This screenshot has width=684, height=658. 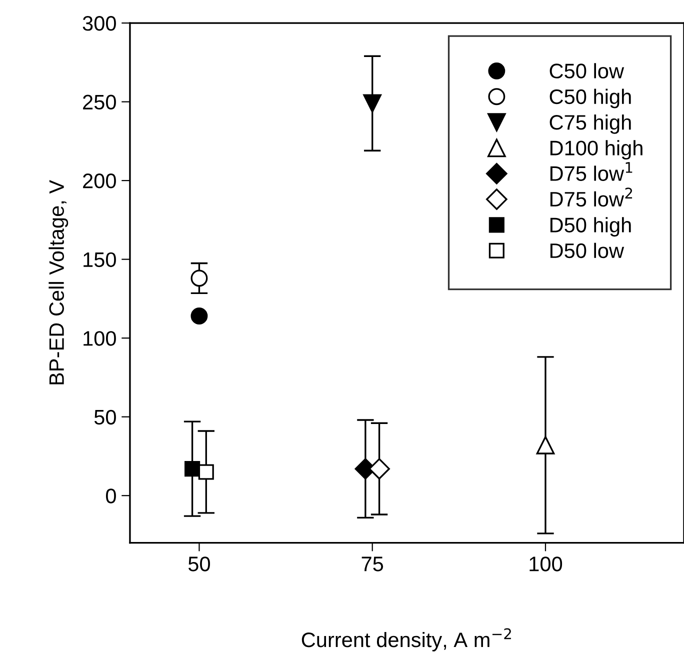 I want to click on legend-label: D75 low$^{2}$, so click(x=591, y=197).